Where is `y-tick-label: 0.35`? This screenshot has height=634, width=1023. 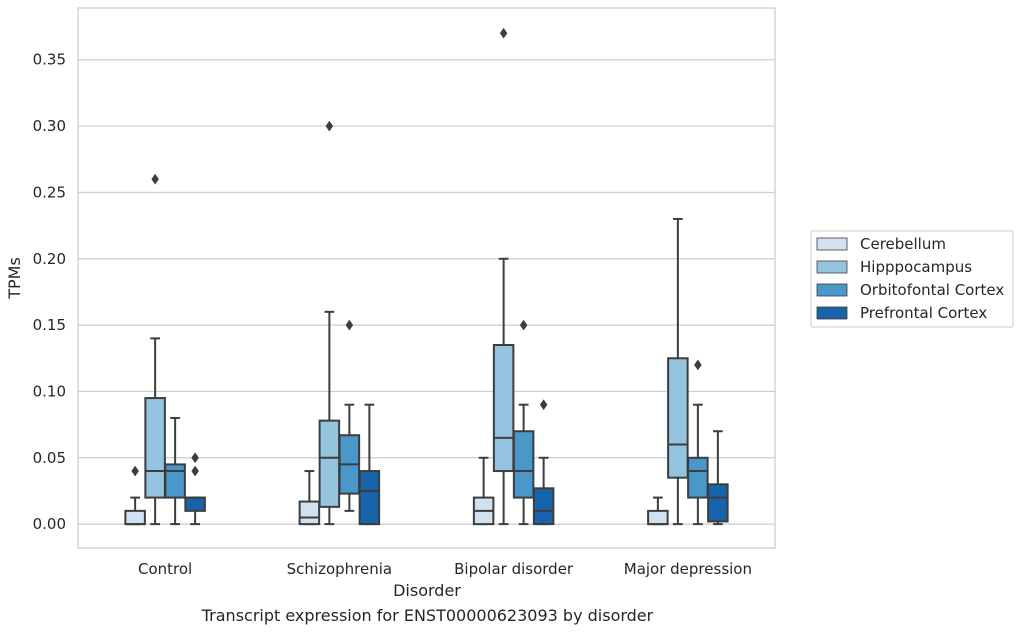 y-tick-label: 0.35 is located at coordinates (49, 60).